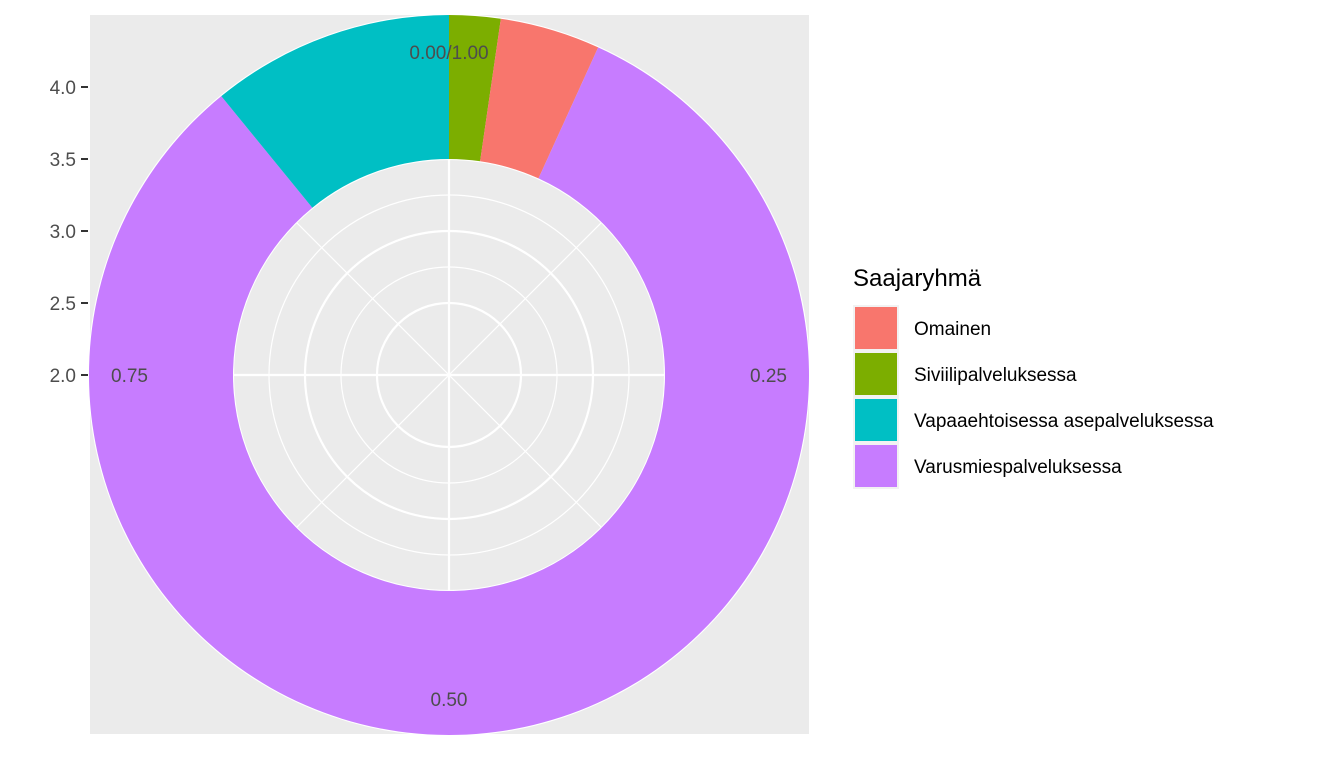  Describe the element at coordinates (63, 160) in the screenshot. I see `radial-tick-label: 3.5` at that location.